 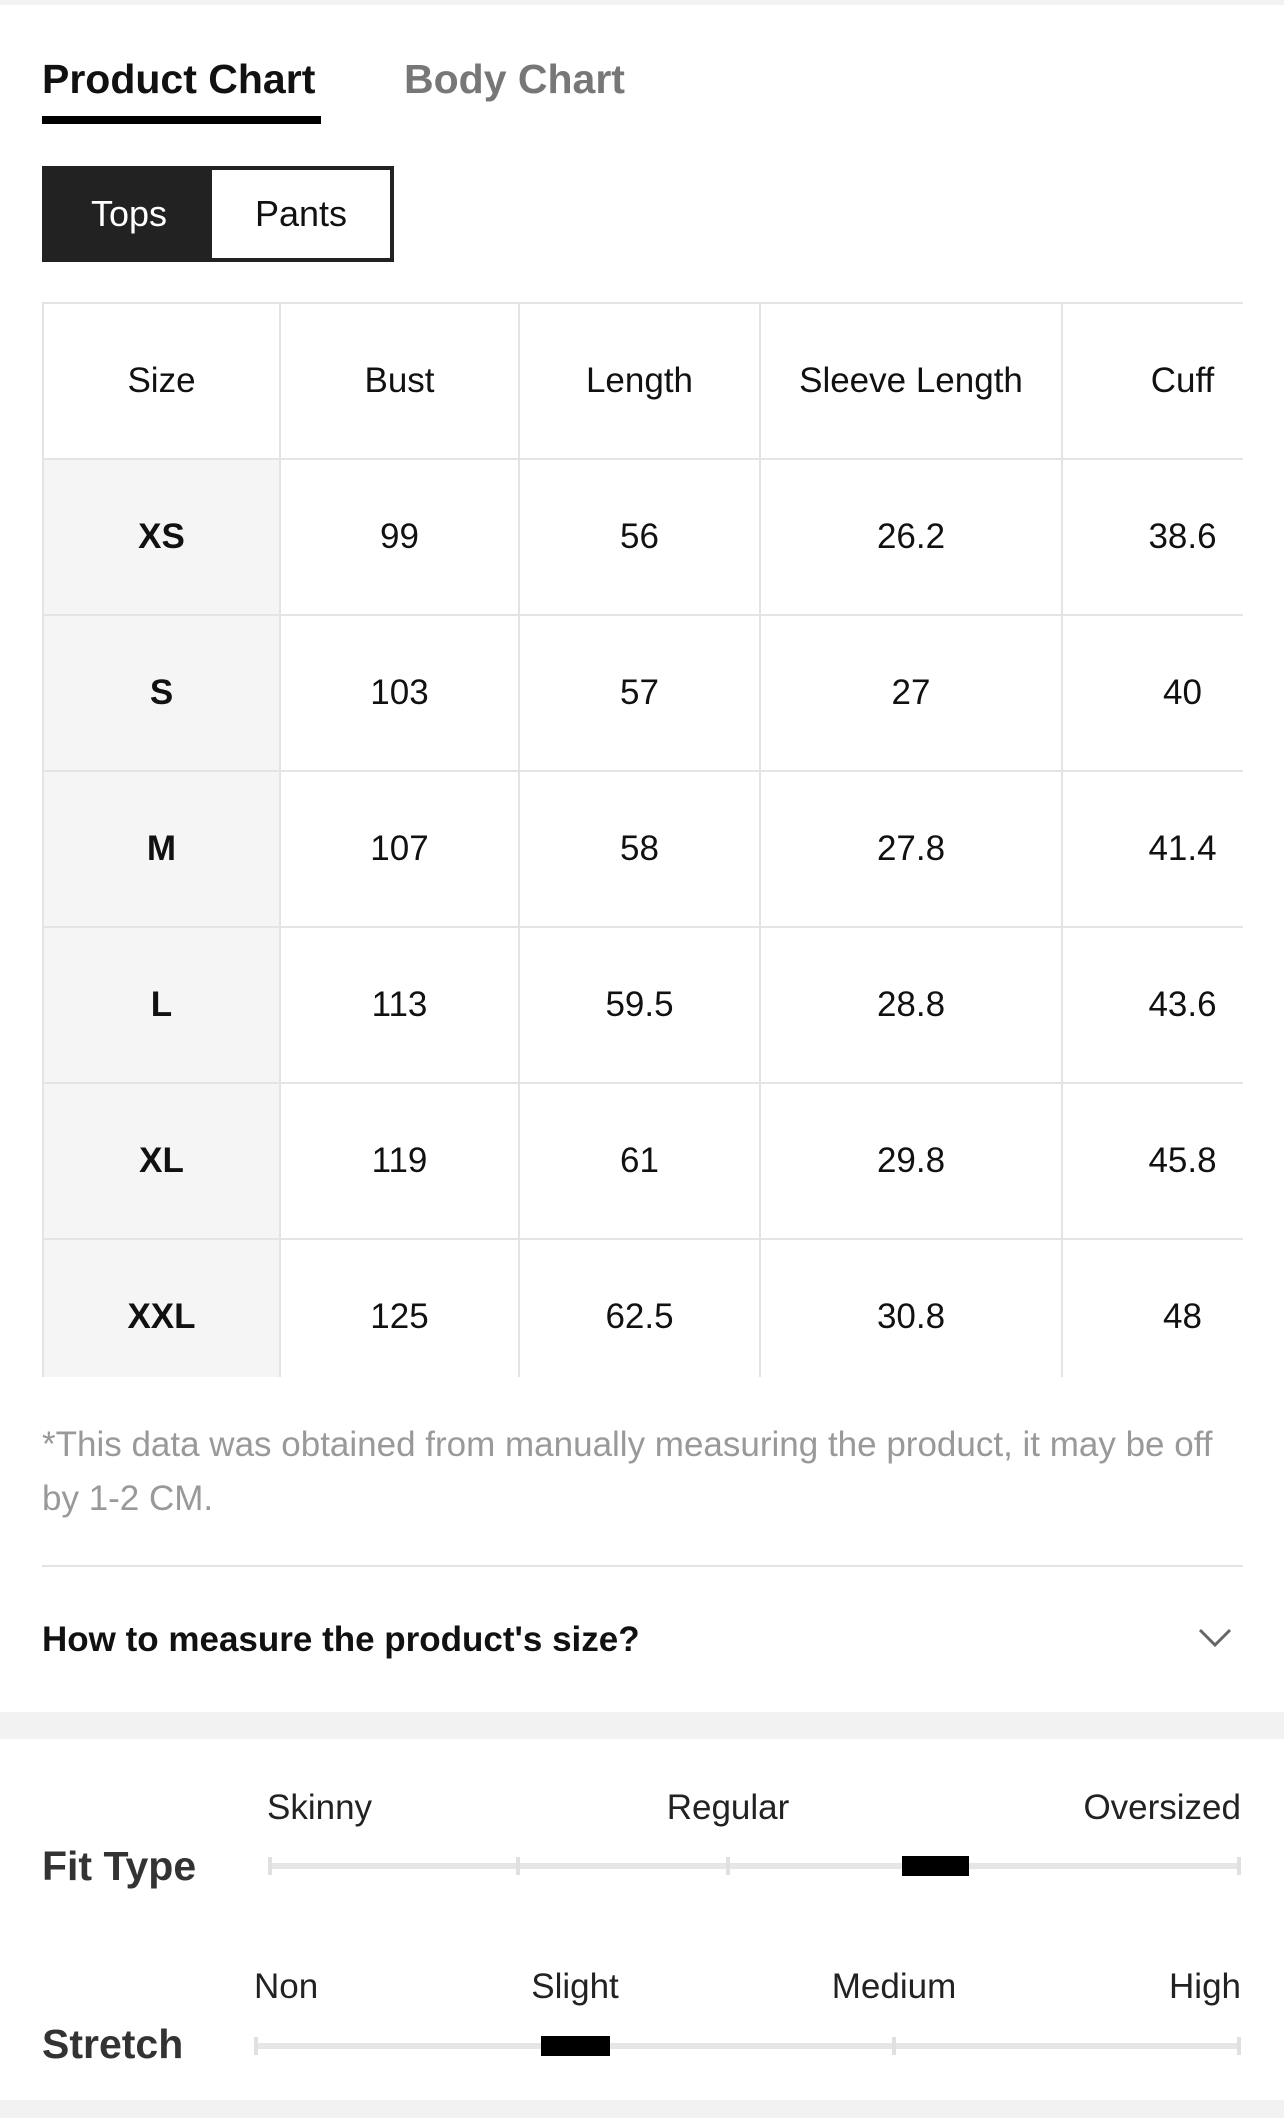 I want to click on table-cell: 113, so click(x=399, y=1005).